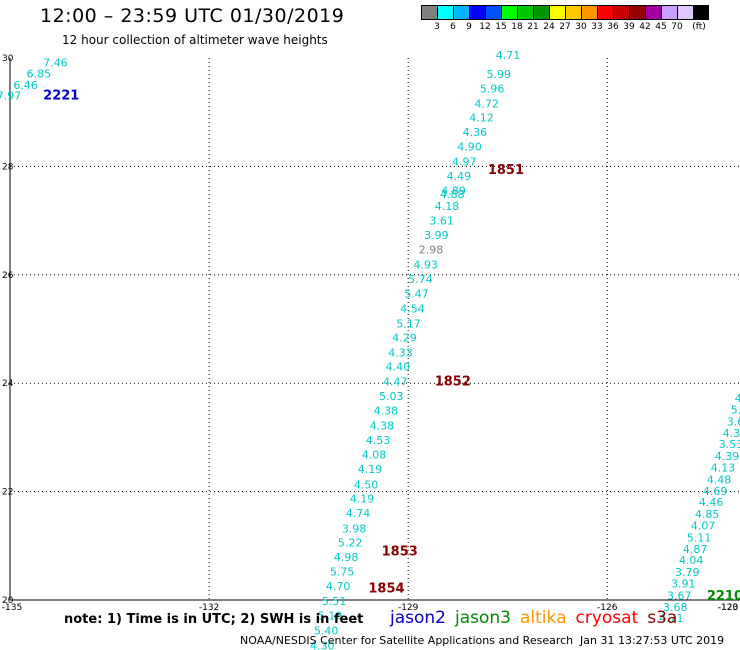 The height and width of the screenshot is (650, 740). I want to click on swh-value: 6.46, so click(25, 85).